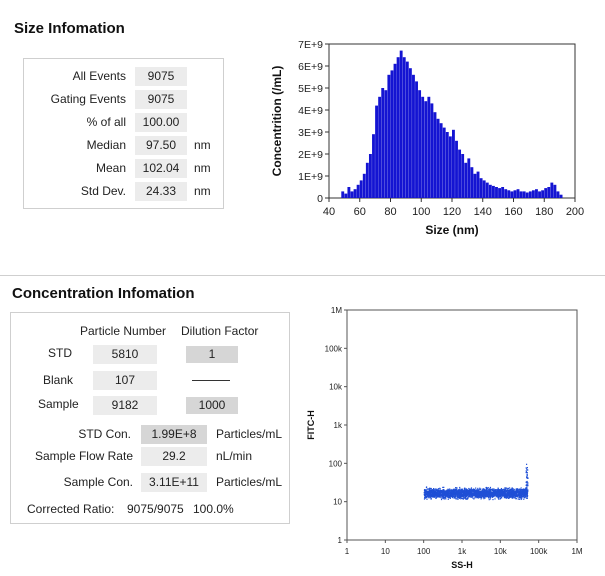 The height and width of the screenshot is (576, 605). Describe the element at coordinates (161, 122) in the screenshot. I see `size-stat-value: 100.00` at that location.